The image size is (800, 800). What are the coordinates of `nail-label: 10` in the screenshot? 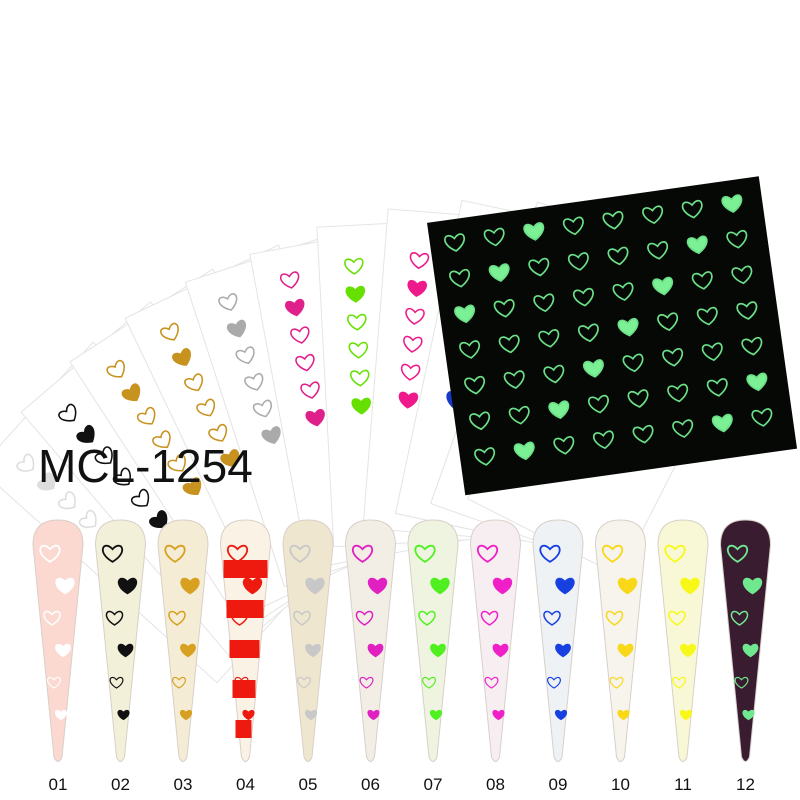 It's located at (620, 784).